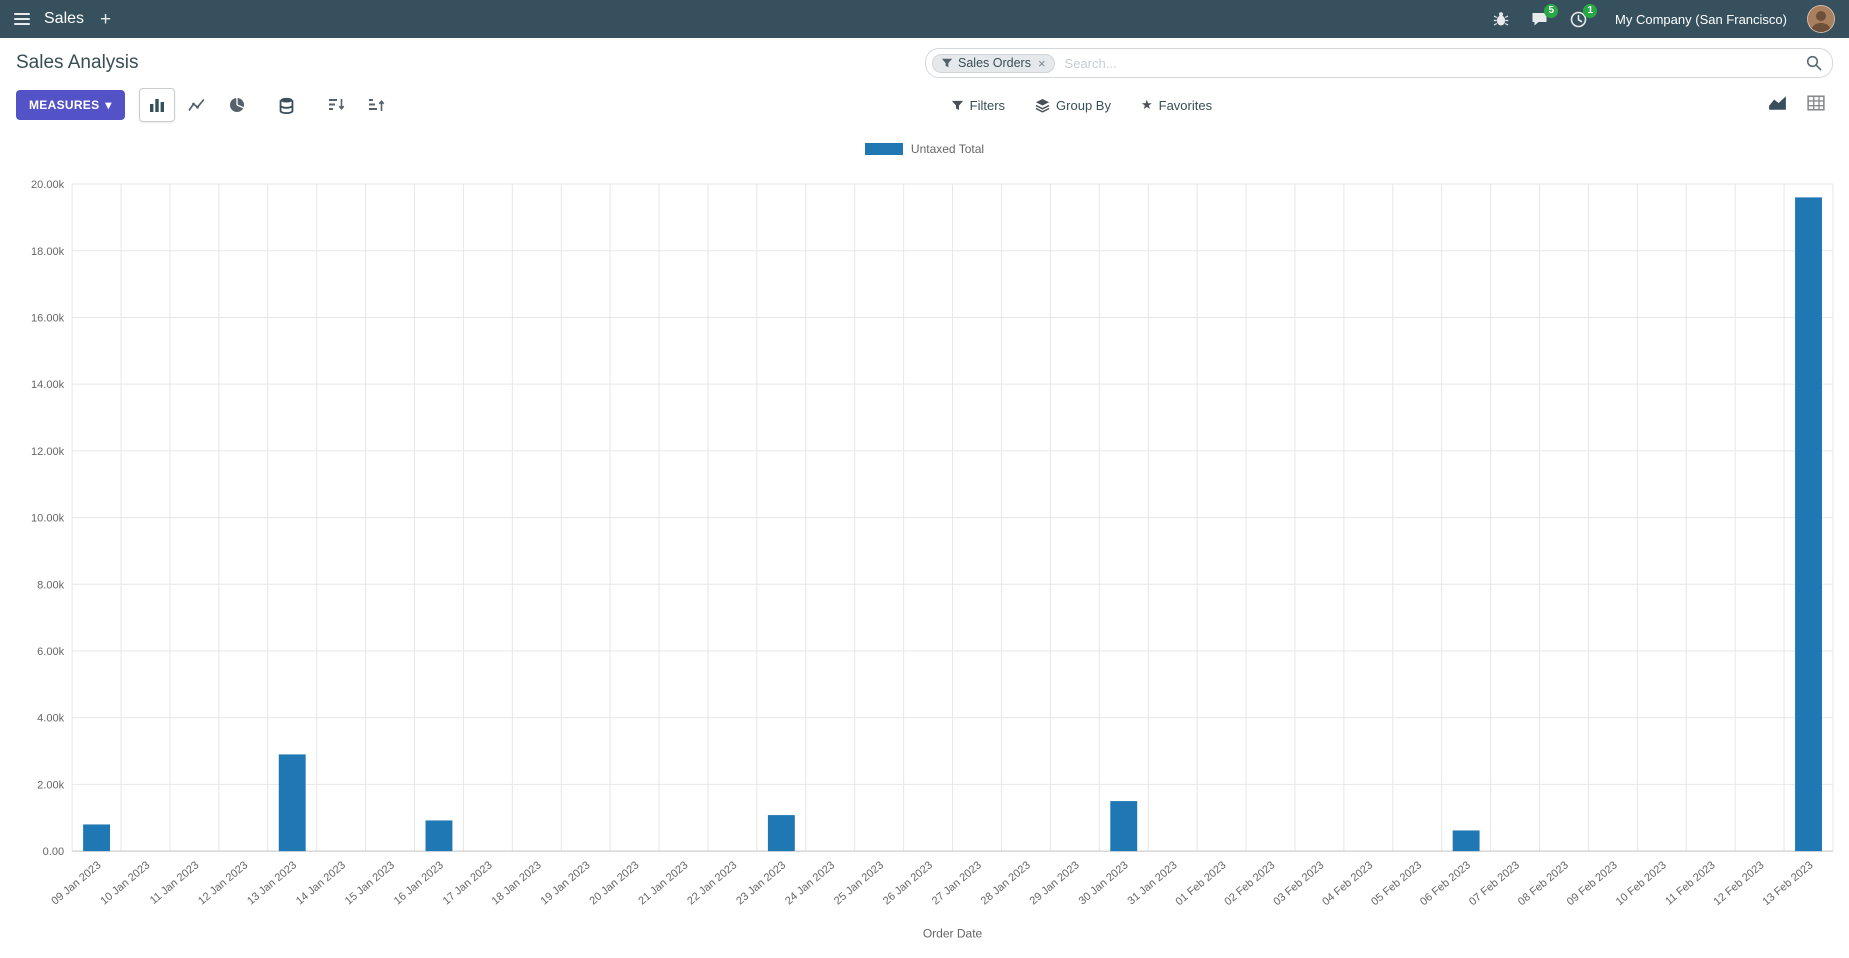 Image resolution: width=1849 pixels, height=958 pixels. I want to click on svg-text: Order Date, so click(953, 933).